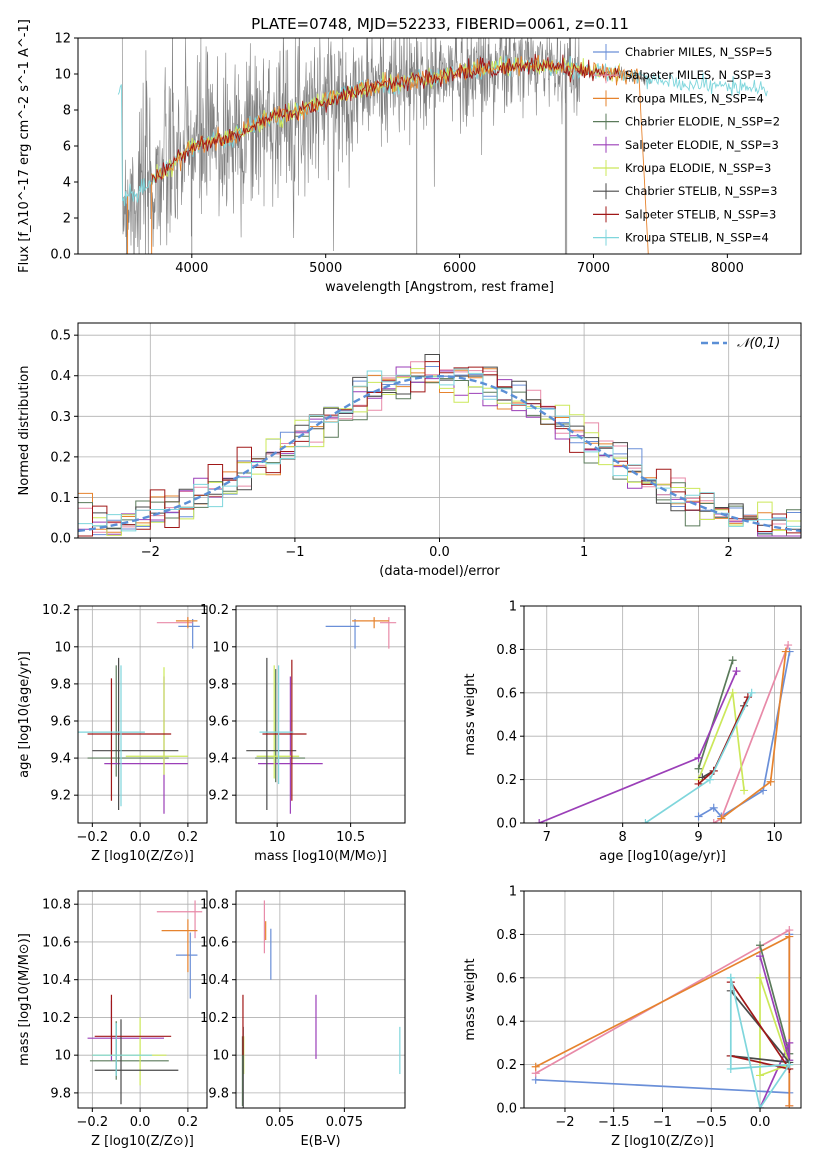 This screenshot has height=1170, width=819. I want to click on y-tick-label: 10.8, so click(56, 905).